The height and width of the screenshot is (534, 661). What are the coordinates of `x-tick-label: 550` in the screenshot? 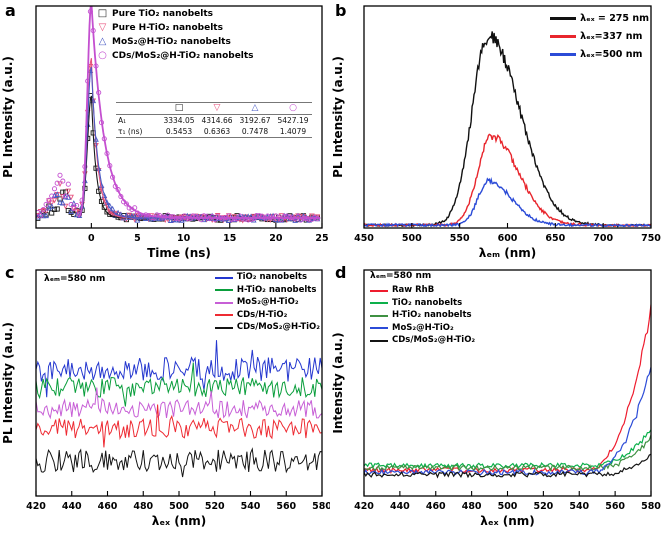 It's located at (460, 238).